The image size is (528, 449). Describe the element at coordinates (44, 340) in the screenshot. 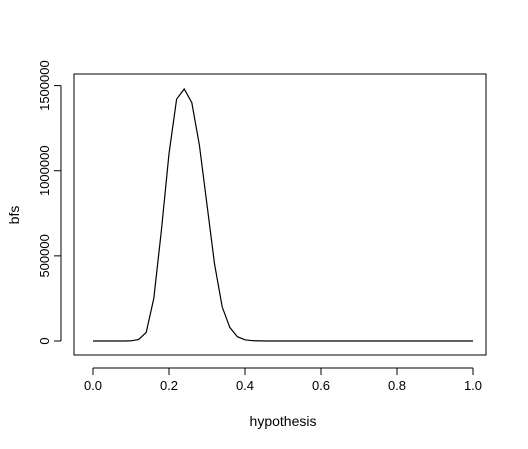

I see `y-tick-label: 0` at that location.